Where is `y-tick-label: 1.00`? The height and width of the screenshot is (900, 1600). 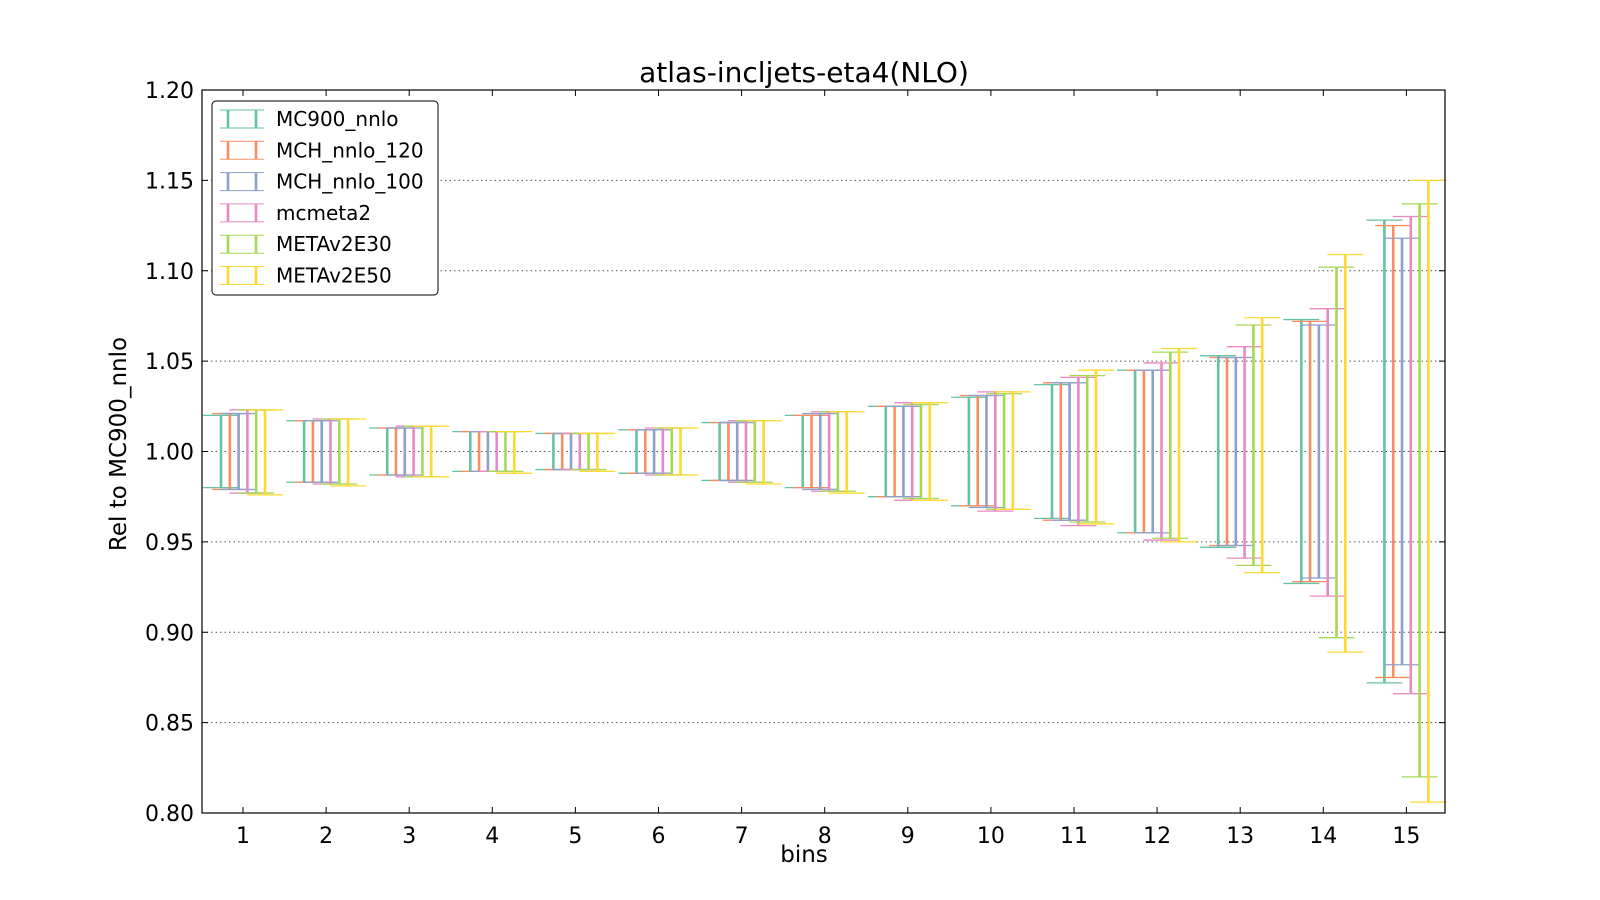
y-tick-label: 1.00 is located at coordinates (169, 453).